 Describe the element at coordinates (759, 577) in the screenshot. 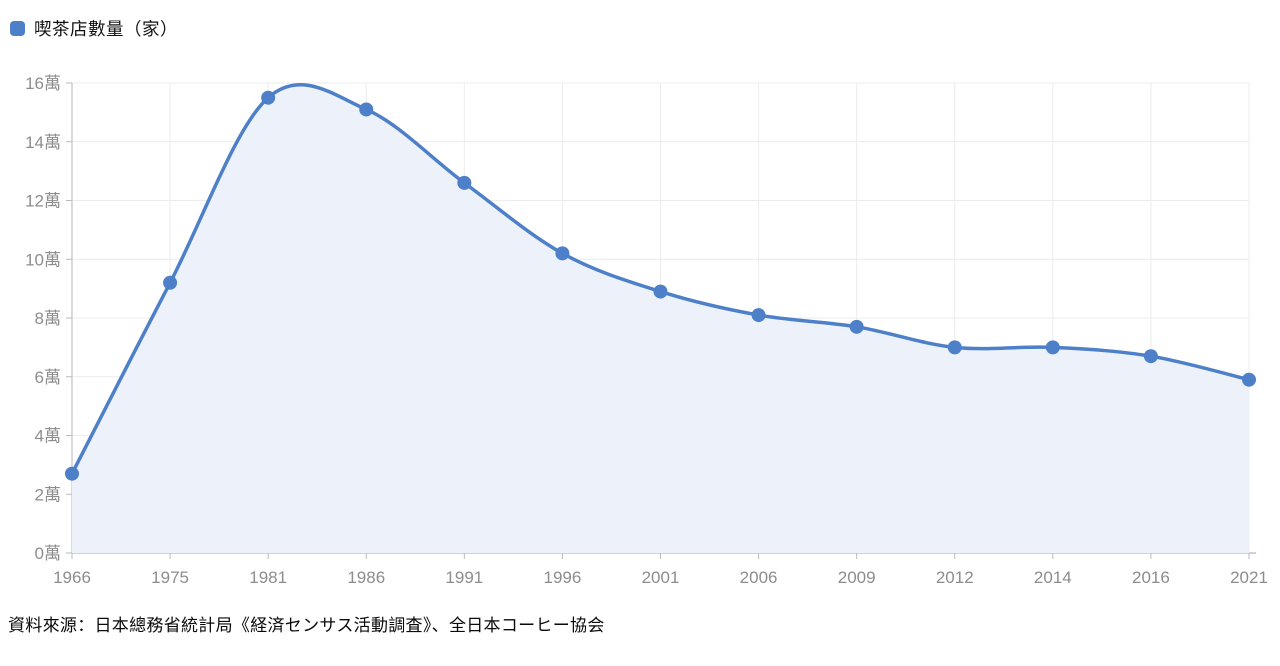

I see `x-tick-label: 2006` at that location.